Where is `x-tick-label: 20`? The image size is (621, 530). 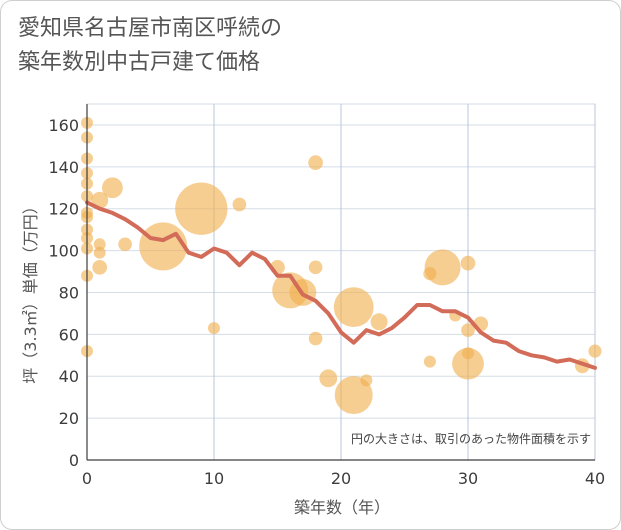 x-tick-label: 20 is located at coordinates (341, 478).